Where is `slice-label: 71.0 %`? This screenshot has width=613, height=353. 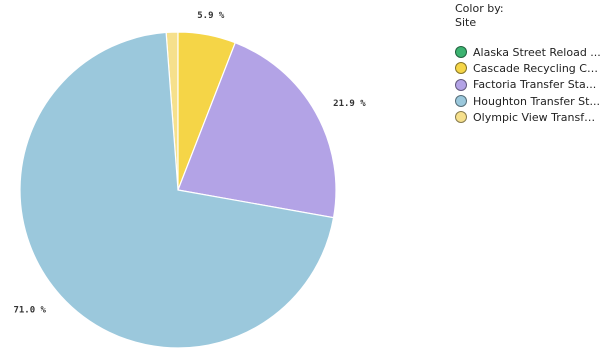
slice-label: 71.0 % is located at coordinates (29, 310).